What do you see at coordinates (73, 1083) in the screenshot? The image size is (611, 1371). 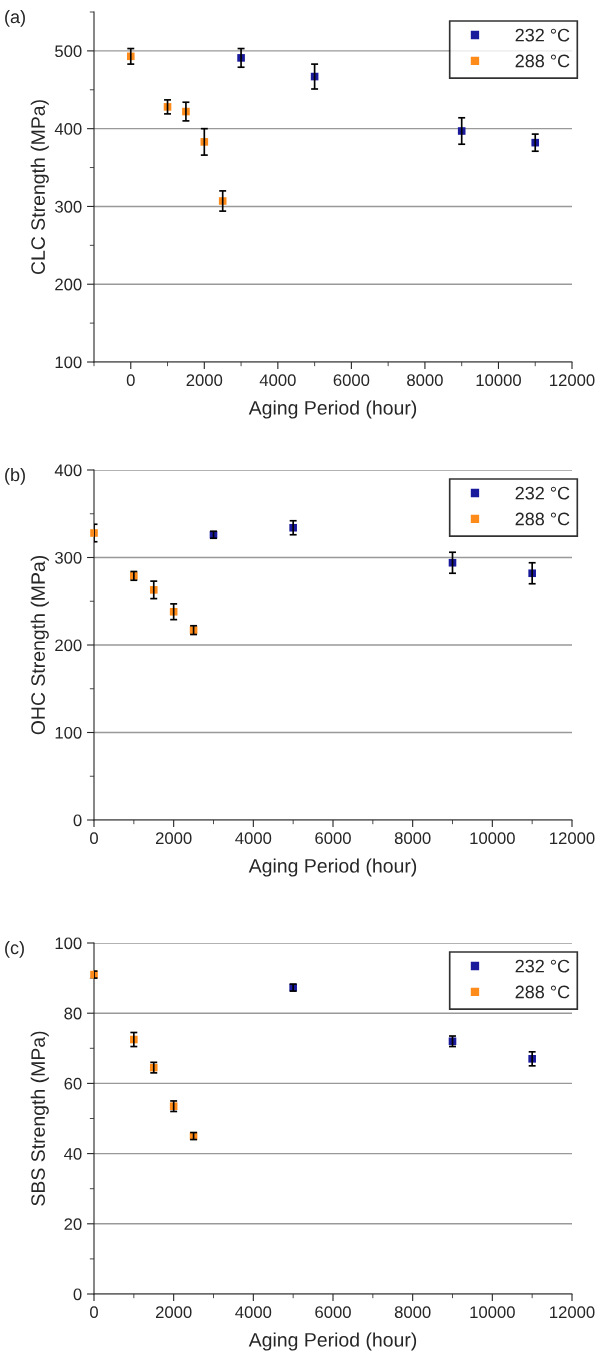 I see `y-tick-label: 60` at bounding box center [73, 1083].